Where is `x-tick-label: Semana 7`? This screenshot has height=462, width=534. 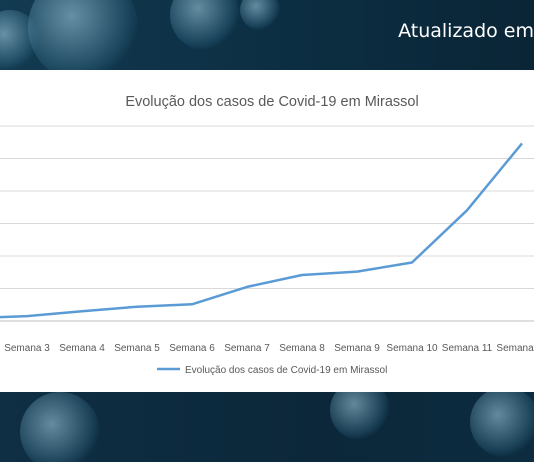 x-tick-label: Semana 7 is located at coordinates (247, 348).